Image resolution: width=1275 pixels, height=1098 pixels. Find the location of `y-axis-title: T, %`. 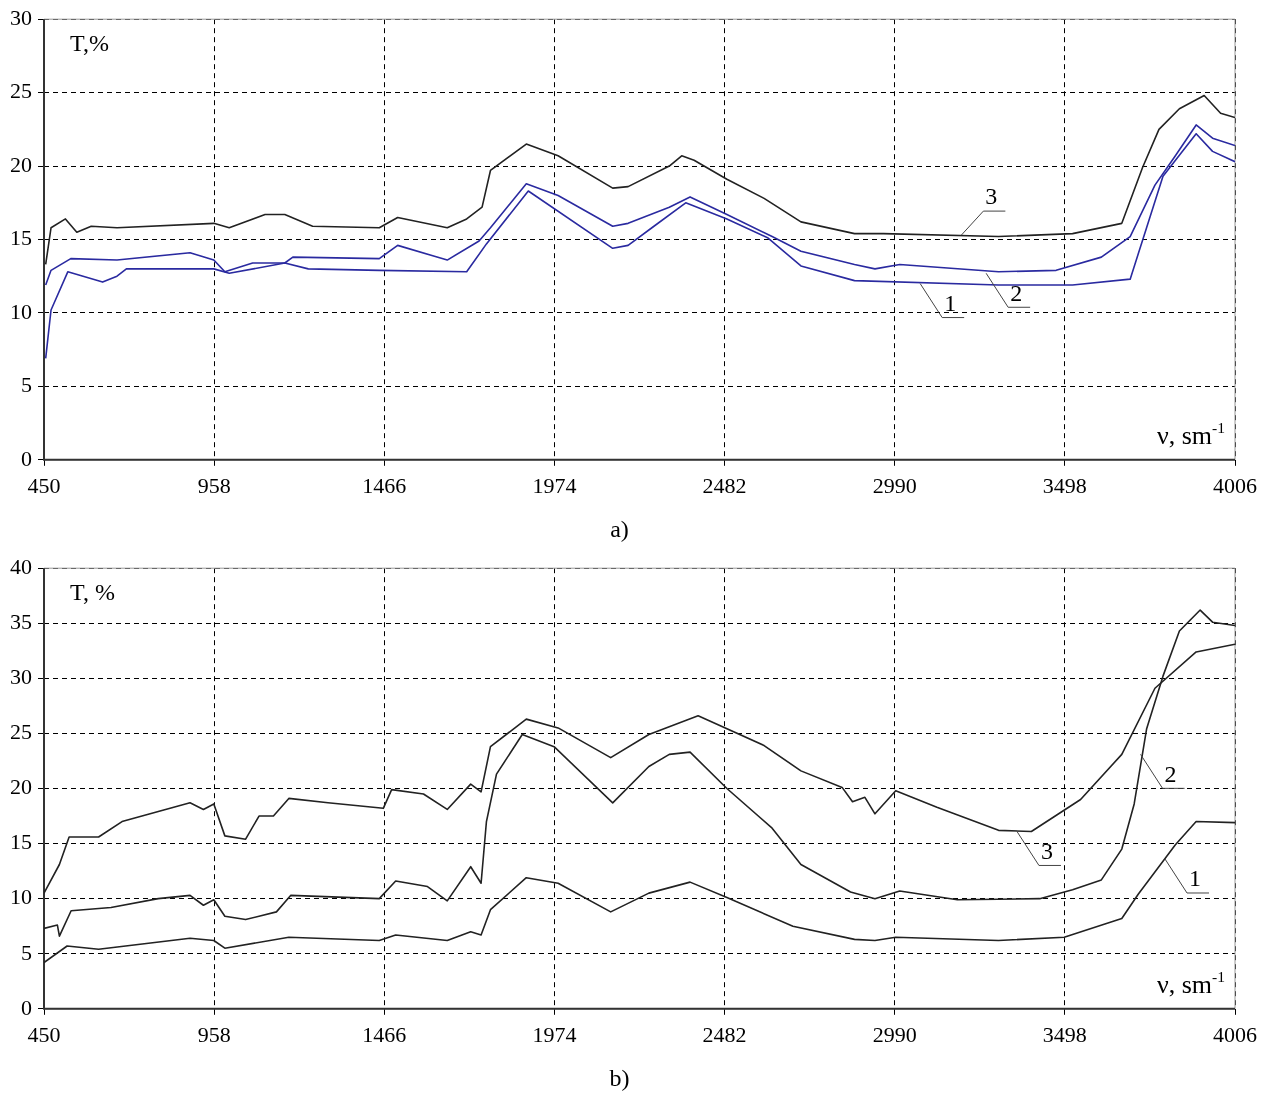

y-axis-title: T, % is located at coordinates (92, 592).